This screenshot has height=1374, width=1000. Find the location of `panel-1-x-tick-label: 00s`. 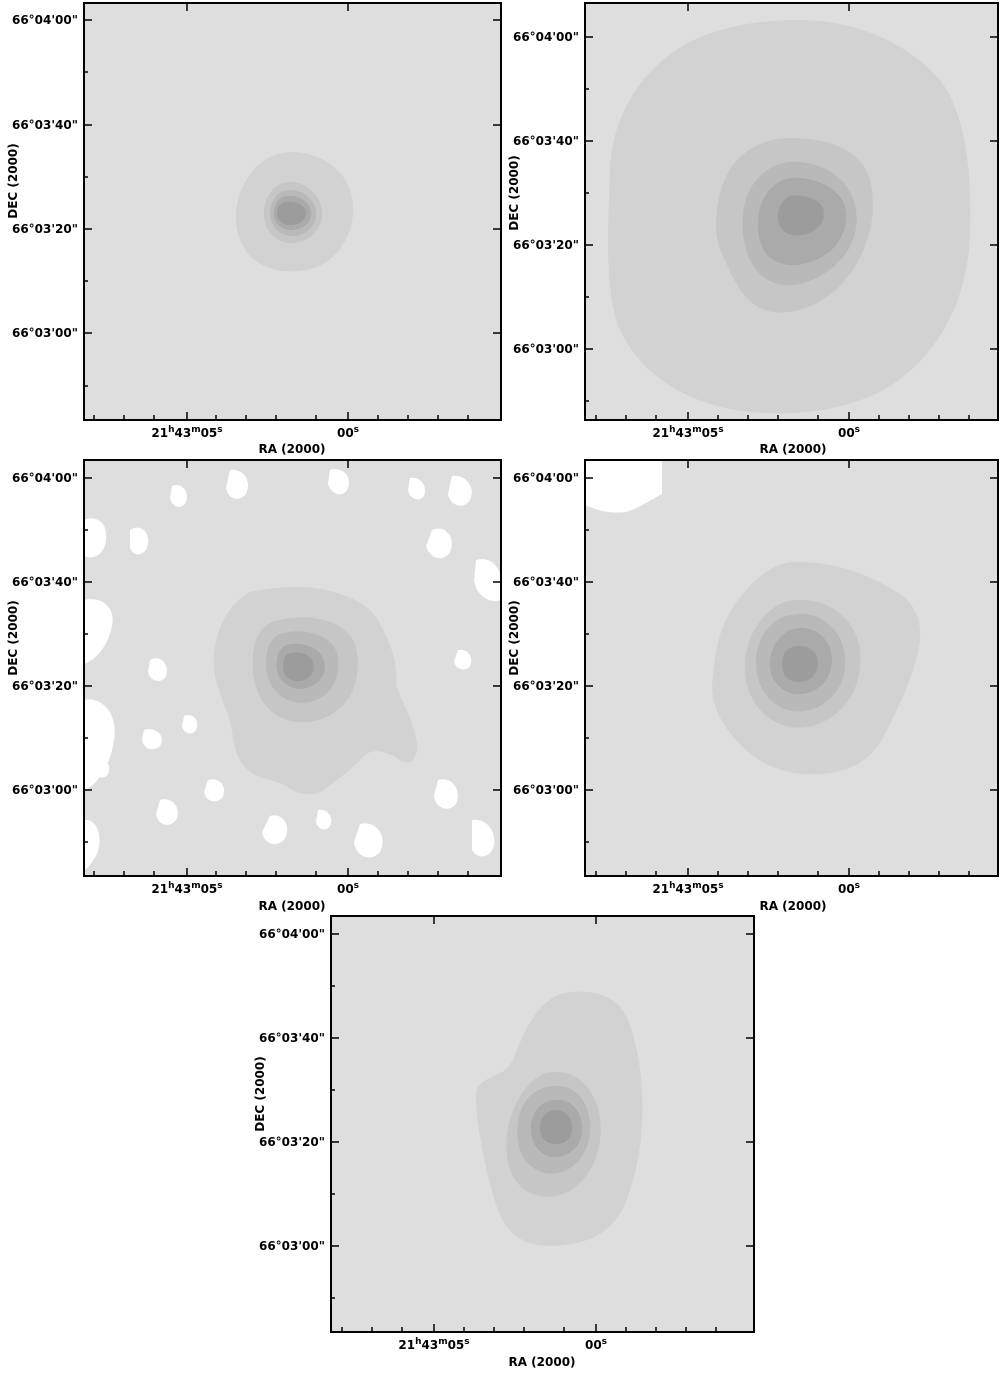

panel-1-x-tick-label: 00s is located at coordinates (348, 432).